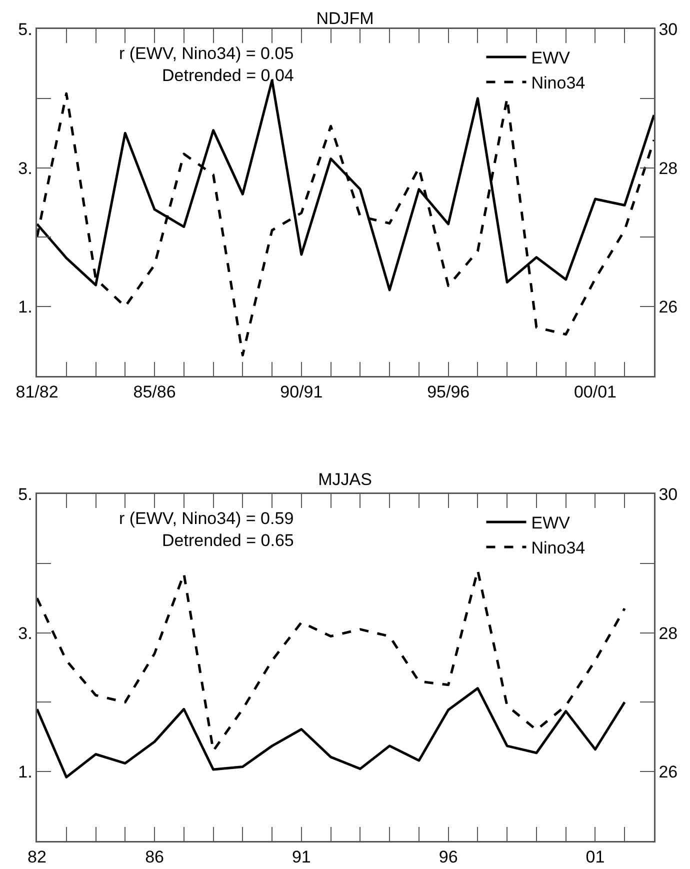 The width and height of the screenshot is (690, 869). What do you see at coordinates (345, 479) in the screenshot?
I see `chart-title: MJJAS` at bounding box center [345, 479].